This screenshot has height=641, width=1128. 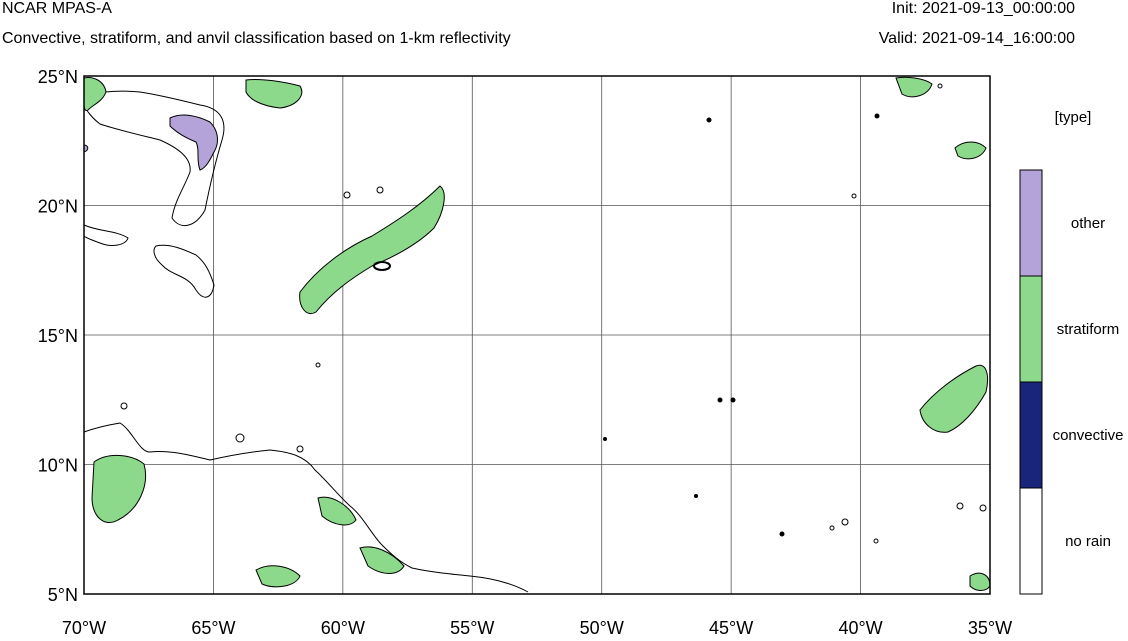 What do you see at coordinates (63, 595) in the screenshot?
I see `lat-tick-label: 5°N` at bounding box center [63, 595].